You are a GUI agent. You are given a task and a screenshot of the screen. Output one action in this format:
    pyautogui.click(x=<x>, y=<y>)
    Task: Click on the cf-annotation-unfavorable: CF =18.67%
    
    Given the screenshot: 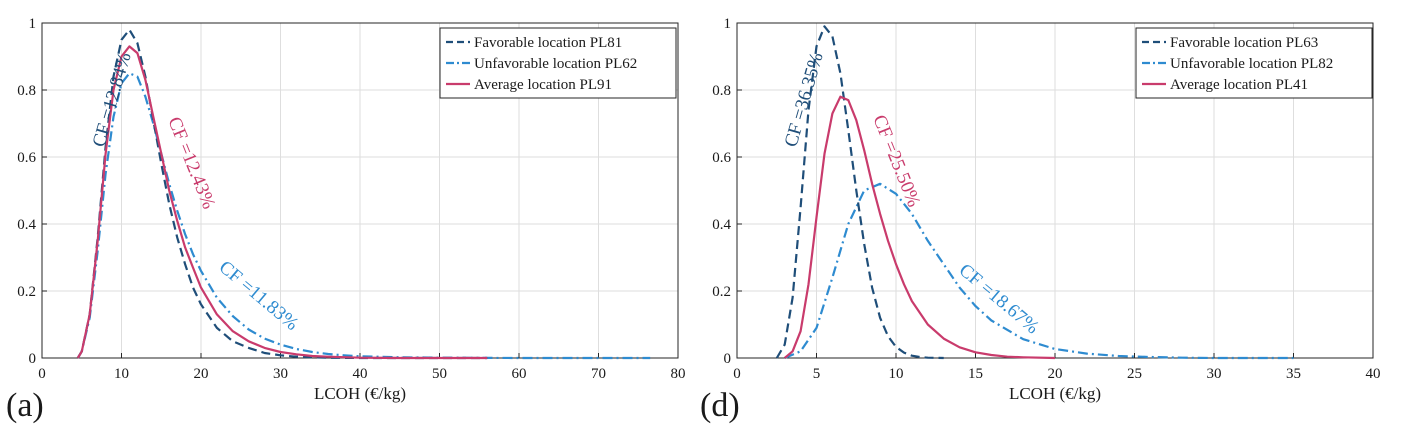 What is the action you would take?
    pyautogui.click(x=999, y=299)
    